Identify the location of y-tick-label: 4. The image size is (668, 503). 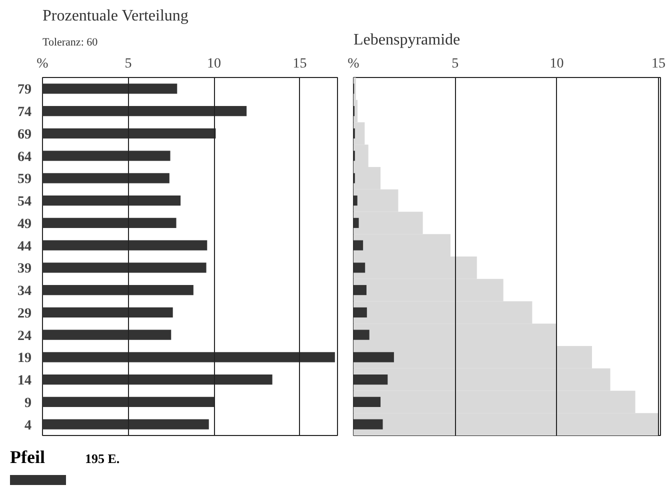
(28, 426).